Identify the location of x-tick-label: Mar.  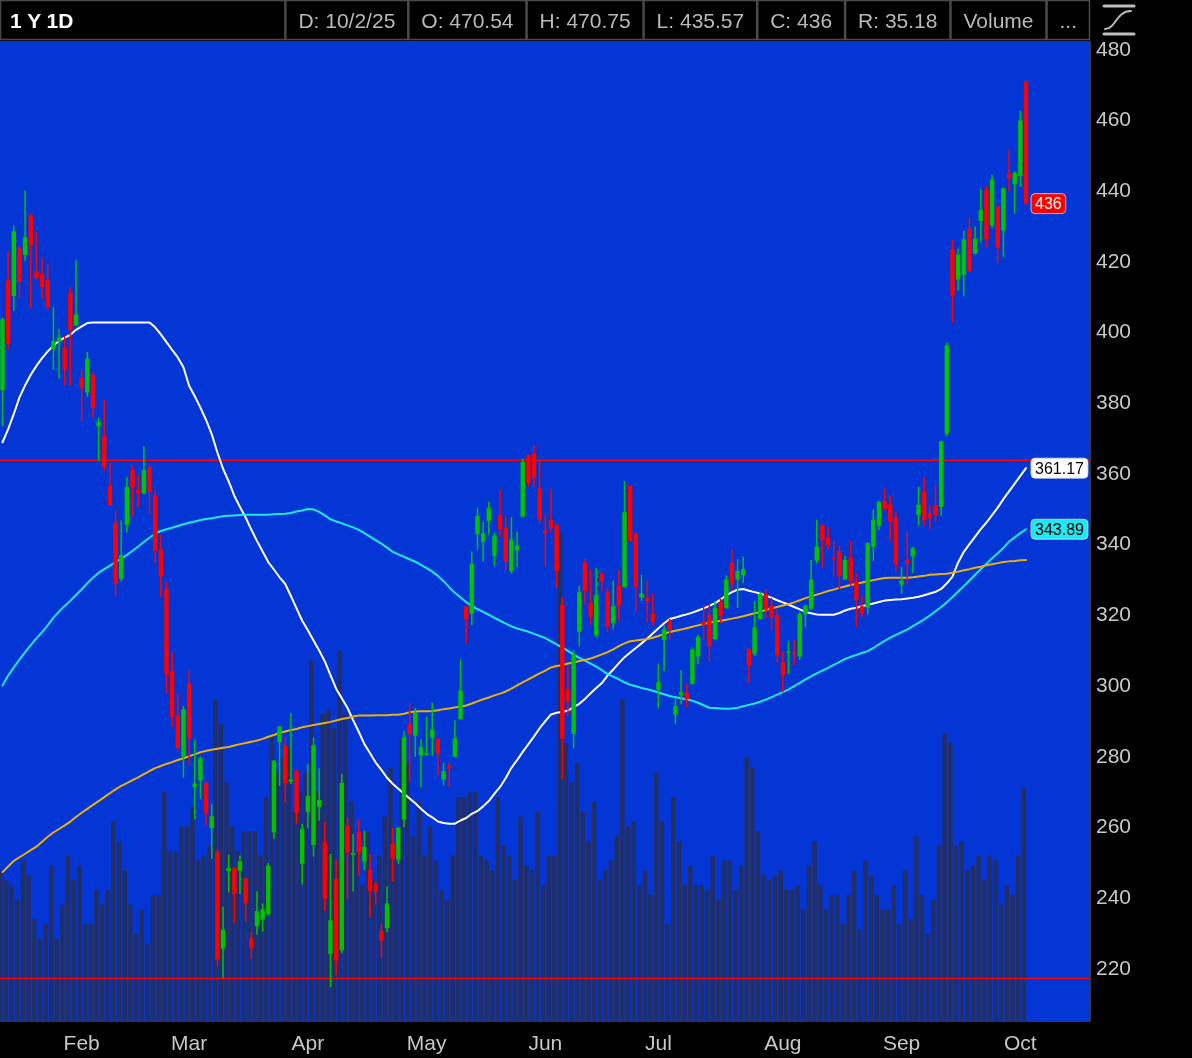
(189, 1042).